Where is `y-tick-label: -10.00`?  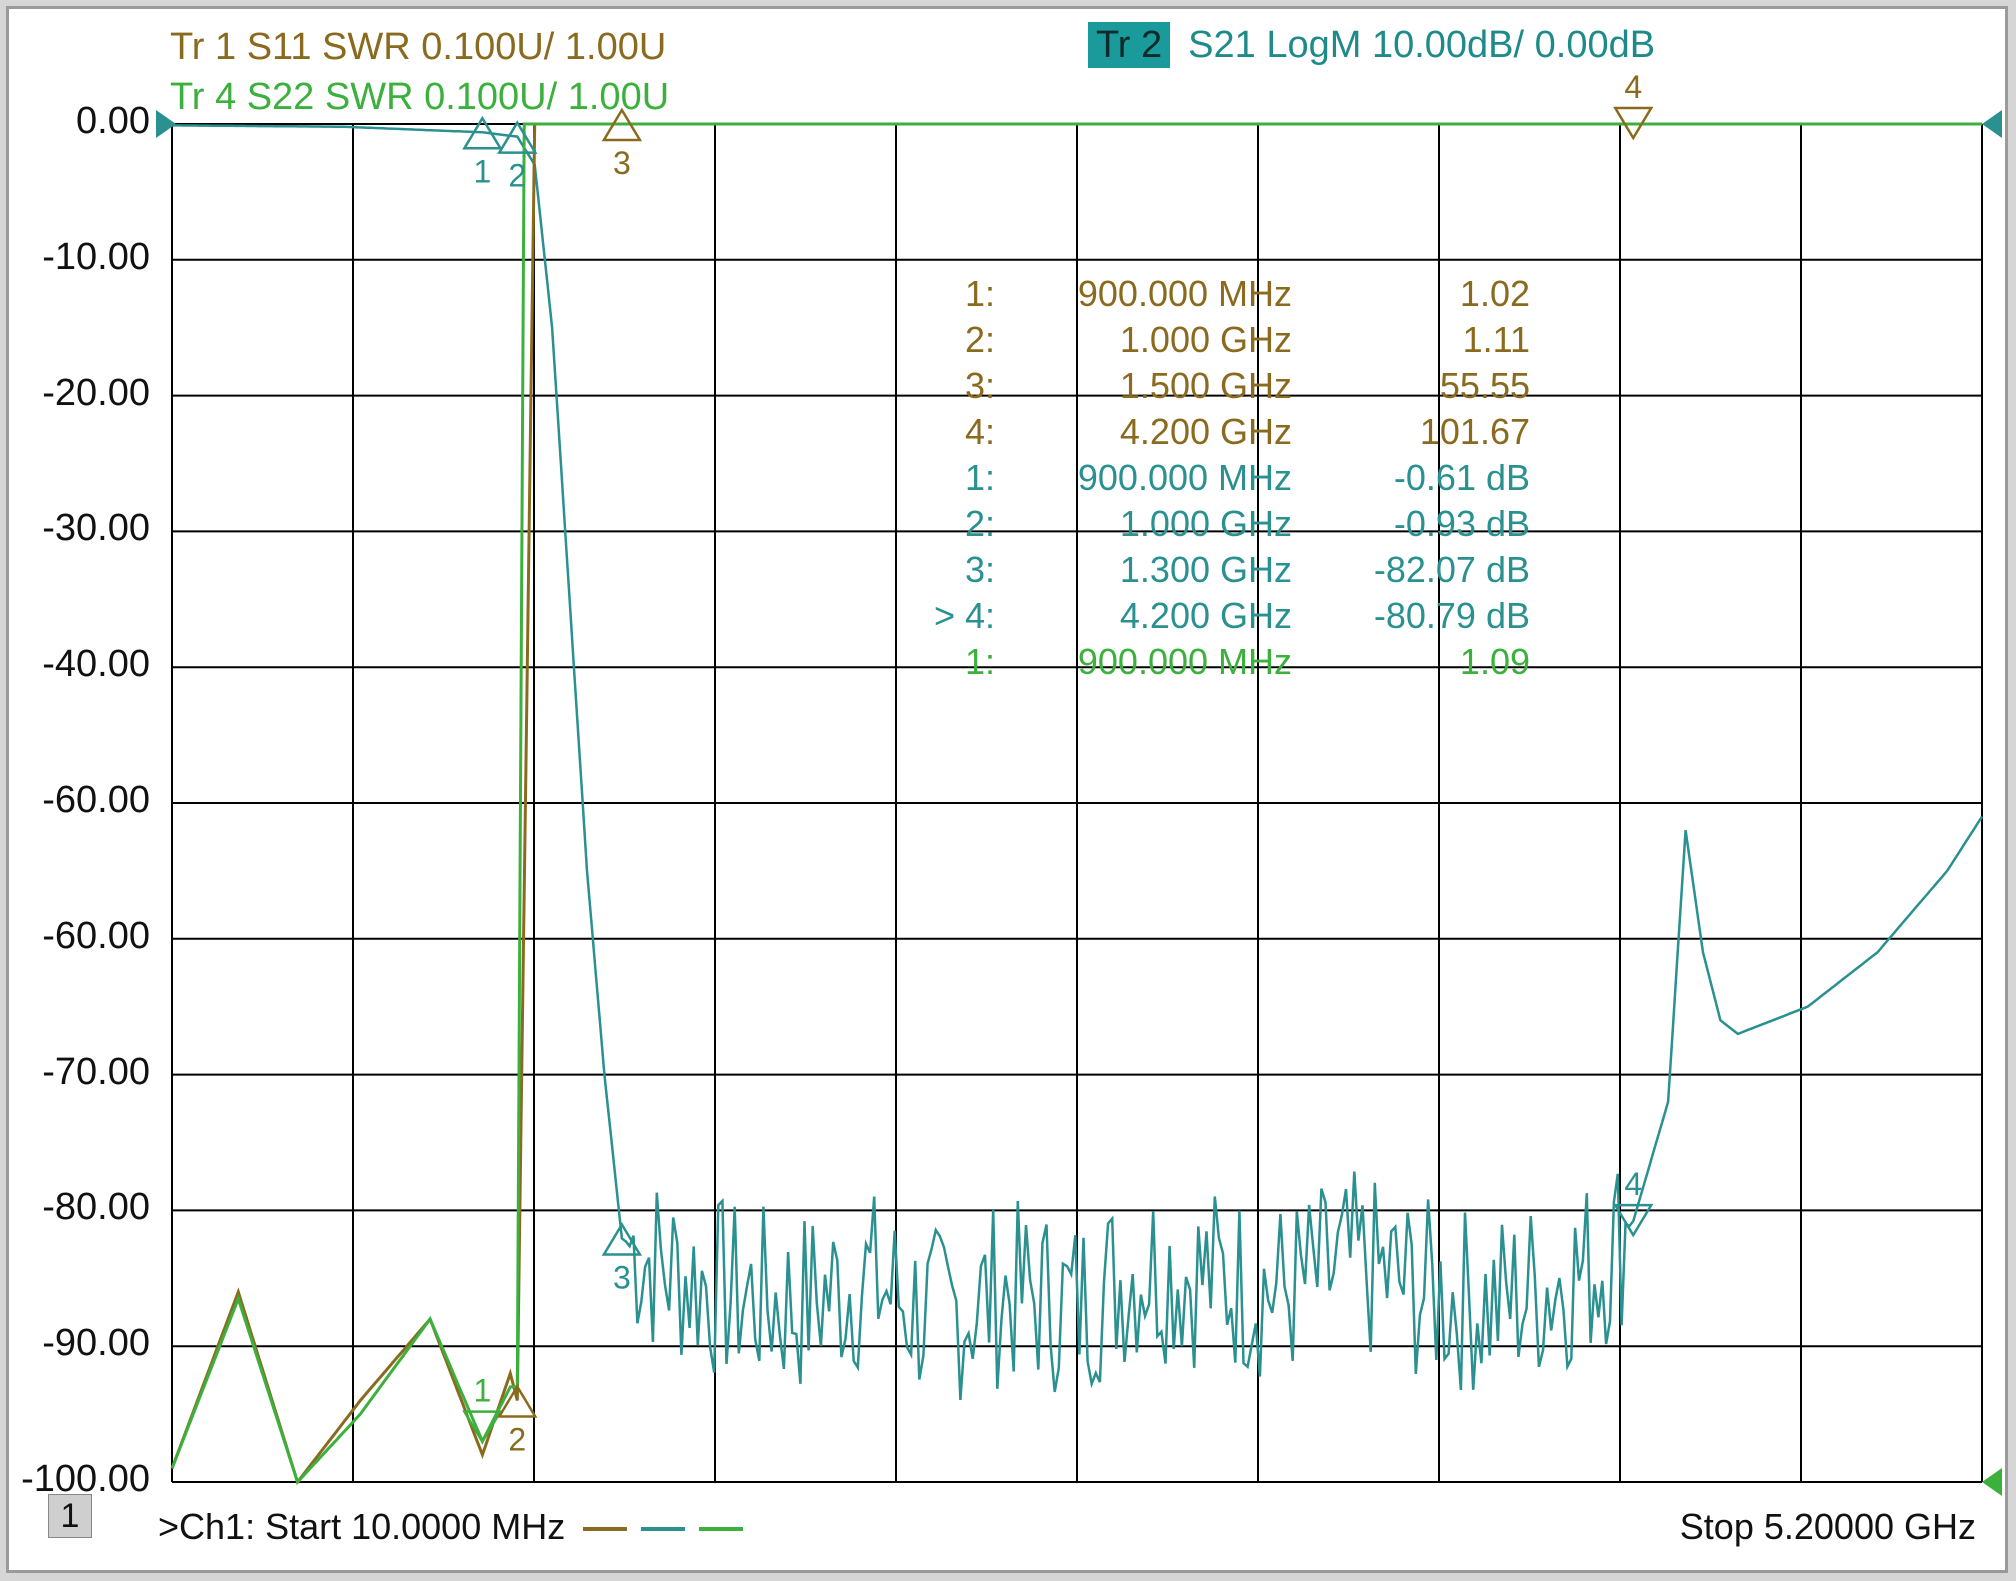
y-tick-label: -10.00 is located at coordinates (96, 256).